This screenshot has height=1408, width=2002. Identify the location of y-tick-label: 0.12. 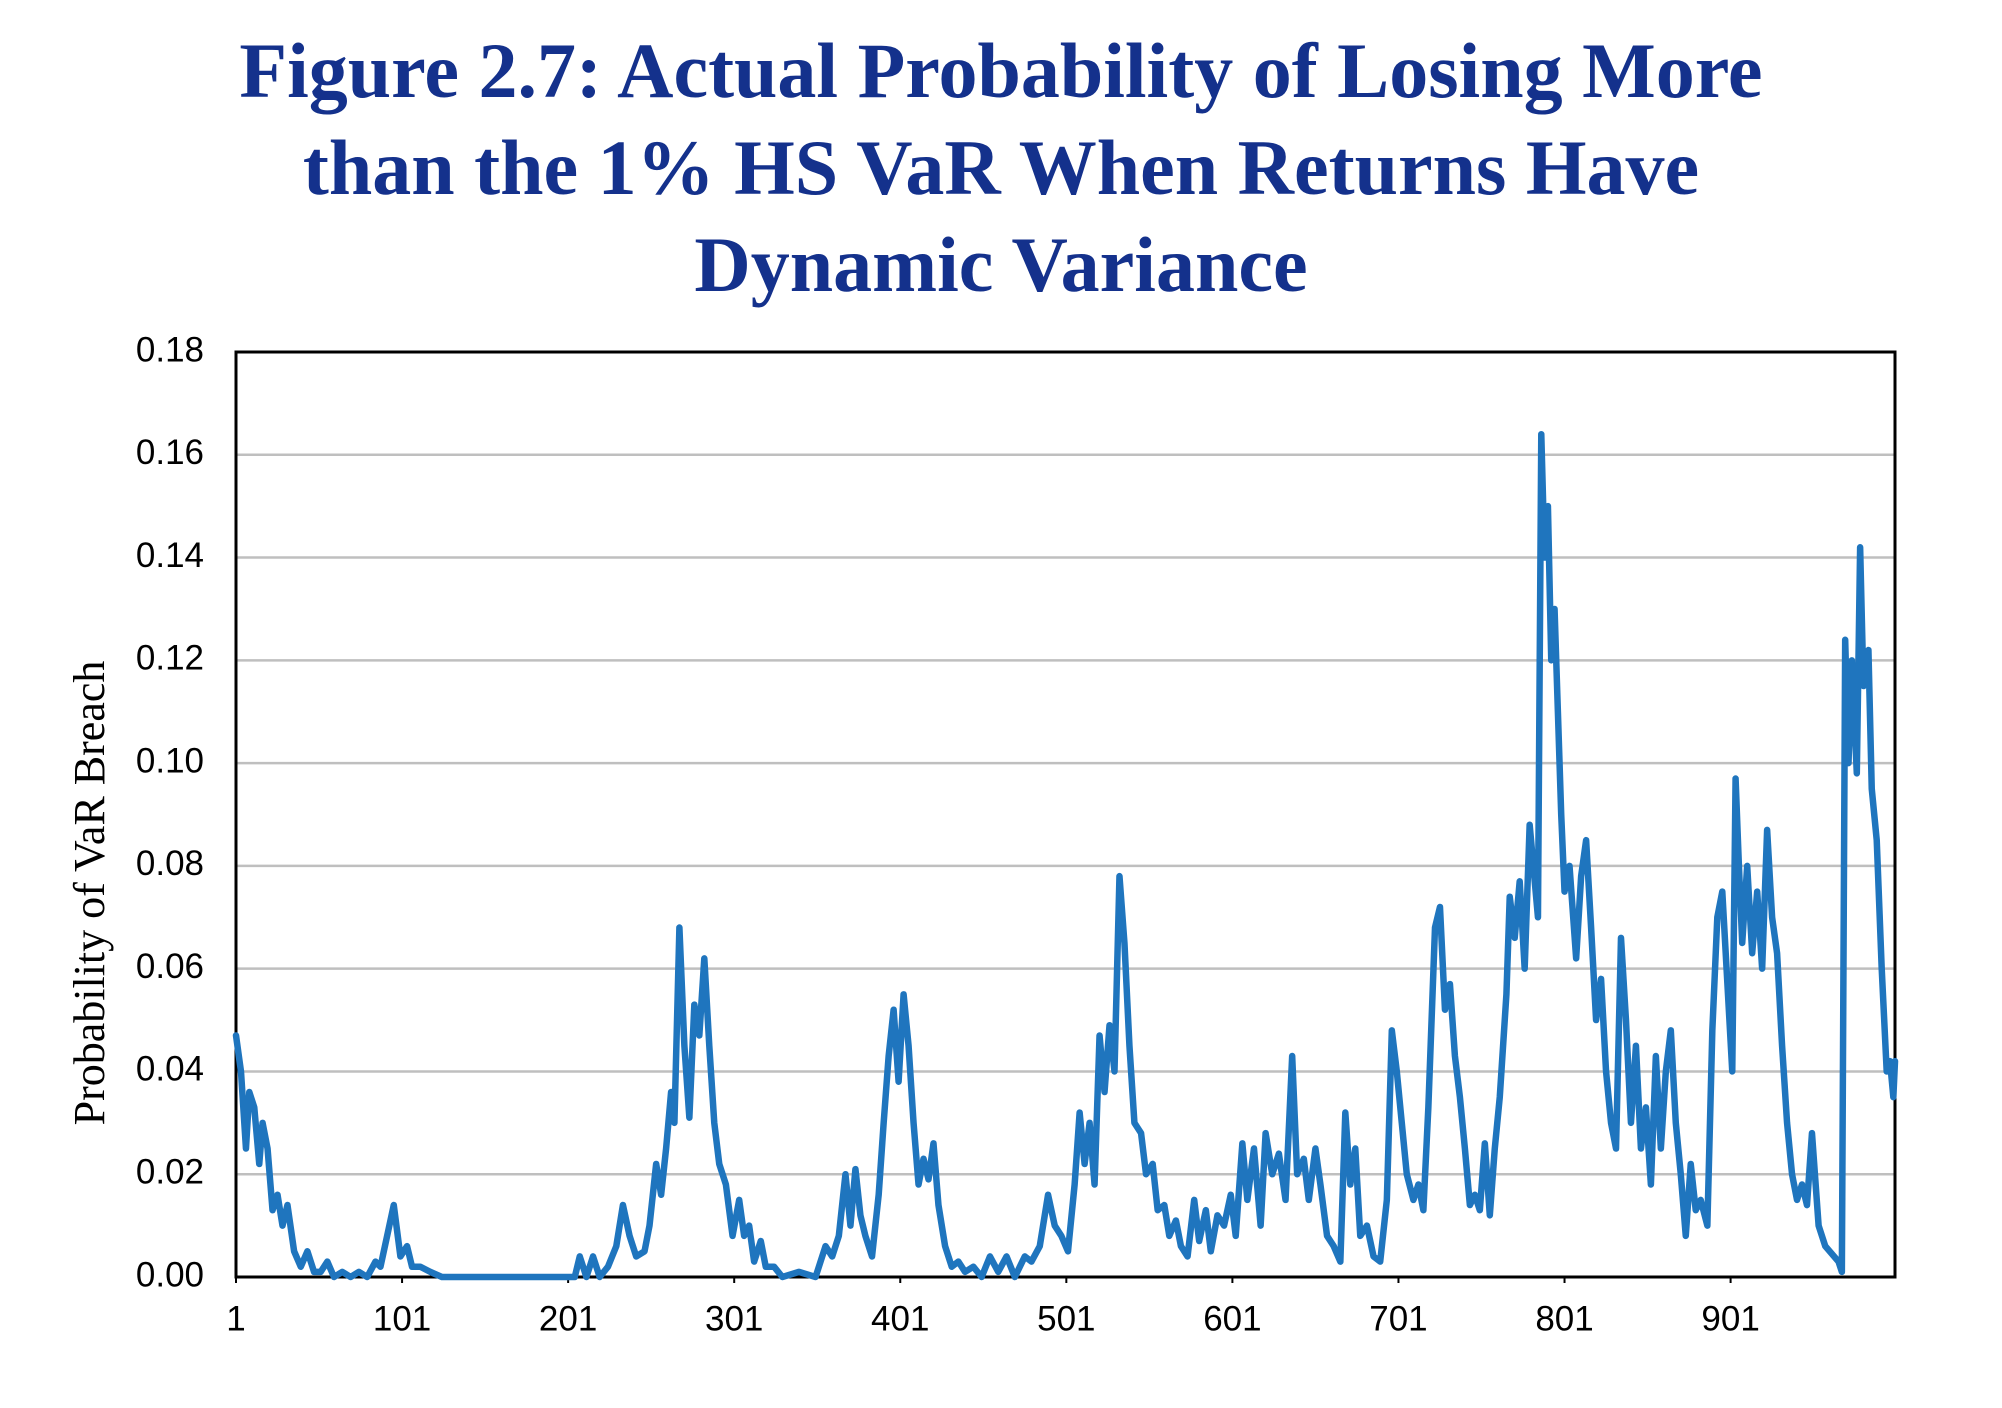
(170, 658).